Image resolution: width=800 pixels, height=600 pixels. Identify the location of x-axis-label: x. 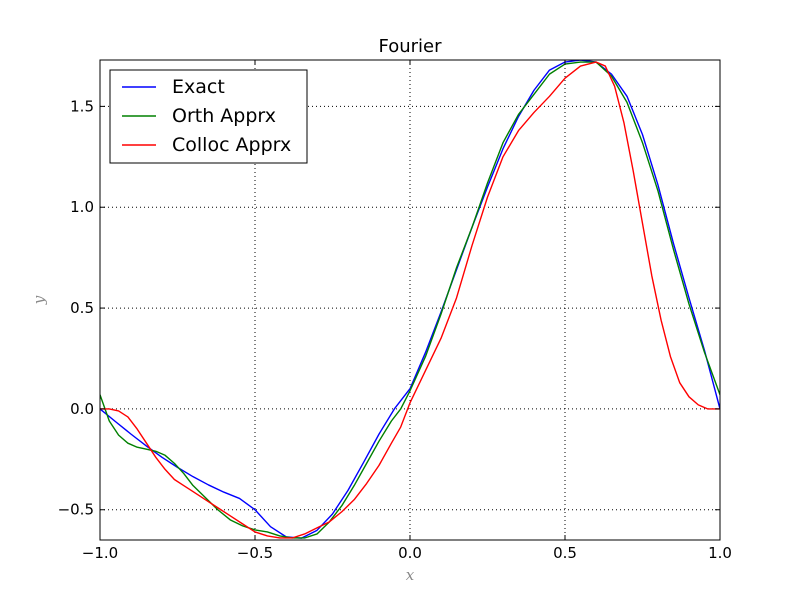
(410, 575).